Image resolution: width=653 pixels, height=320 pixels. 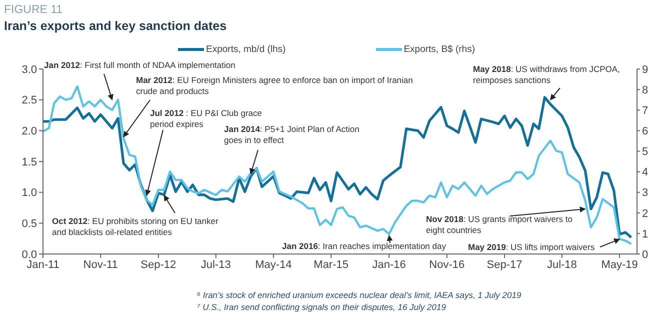 What do you see at coordinates (331, 264) in the screenshot?
I see `x-tick-label: Mar-15` at bounding box center [331, 264].